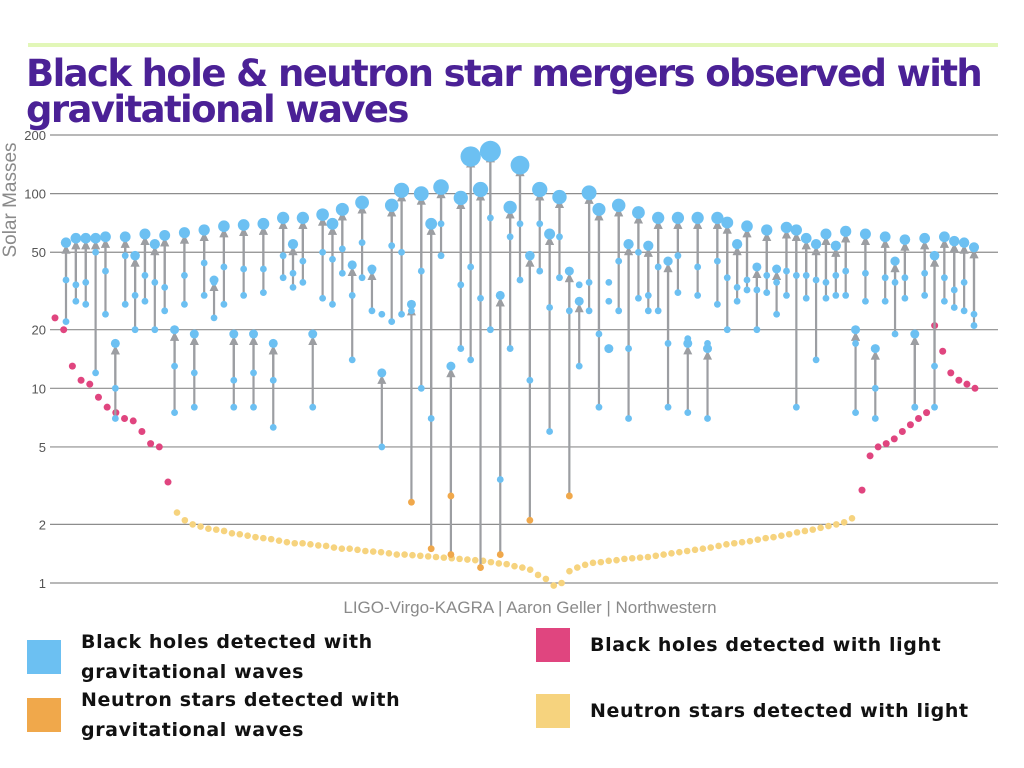  Describe the element at coordinates (39, 330) in the screenshot. I see `y-tick-label: 20` at that location.